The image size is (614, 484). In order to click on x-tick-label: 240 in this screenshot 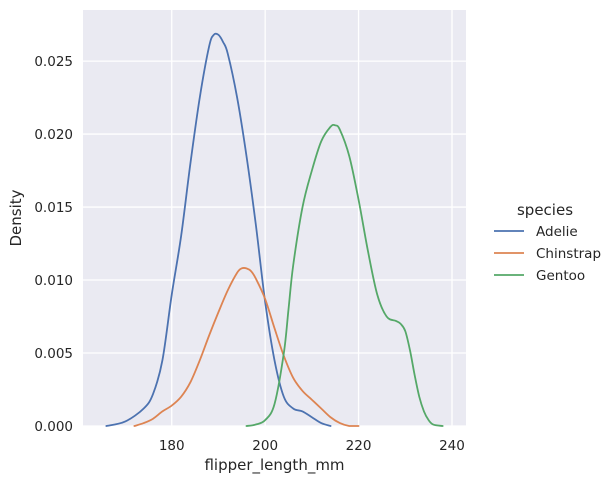, I will do `click(452, 446)`.